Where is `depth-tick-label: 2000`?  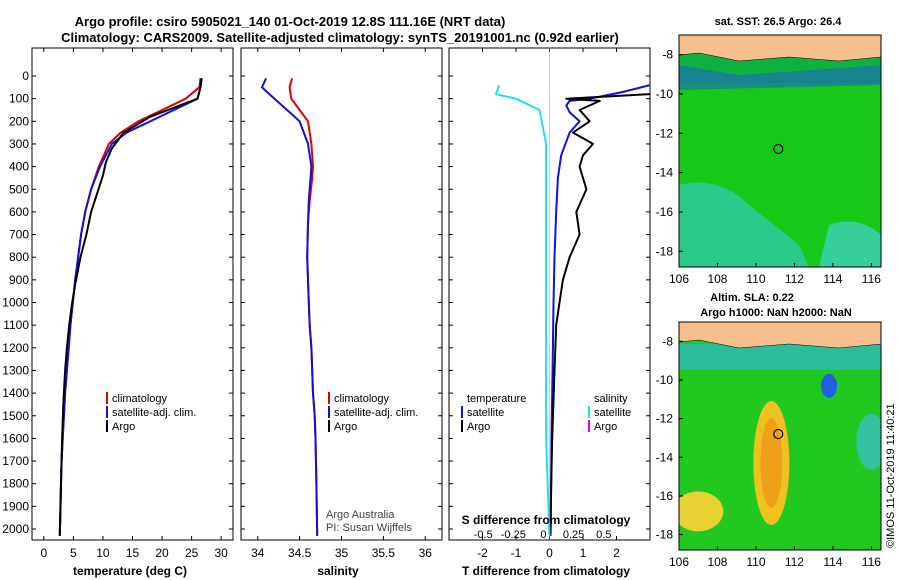 depth-tick-label: 2000 is located at coordinates (15, 529).